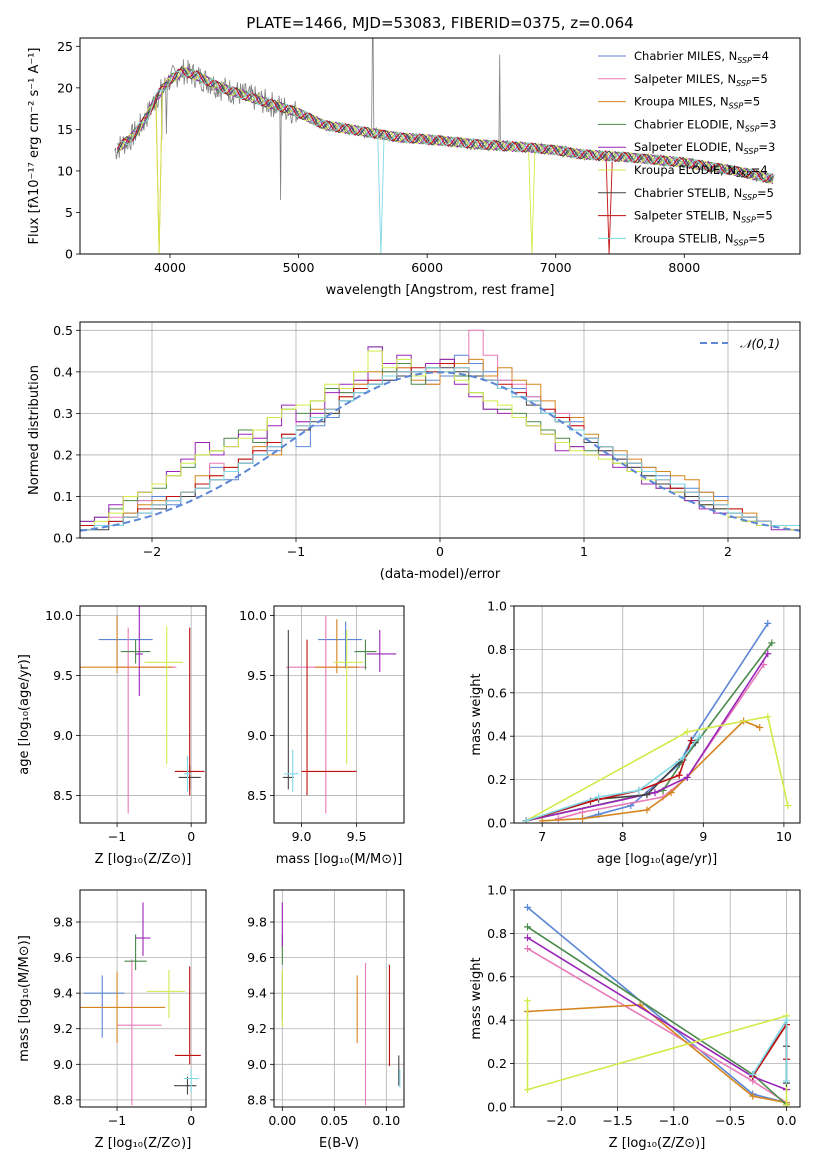  I want to click on legend-entry: Kroupa MILES, NSSP=5, so click(697, 103).